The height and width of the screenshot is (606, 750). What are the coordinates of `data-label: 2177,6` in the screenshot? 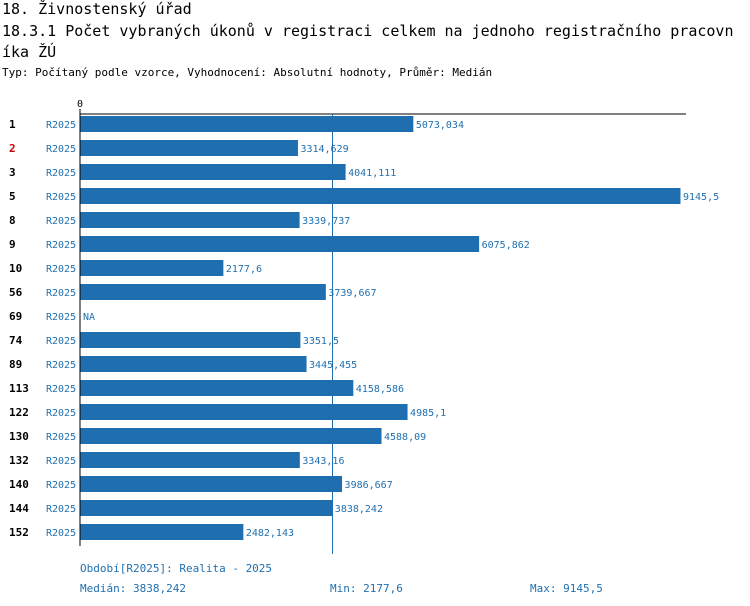 It's located at (244, 269).